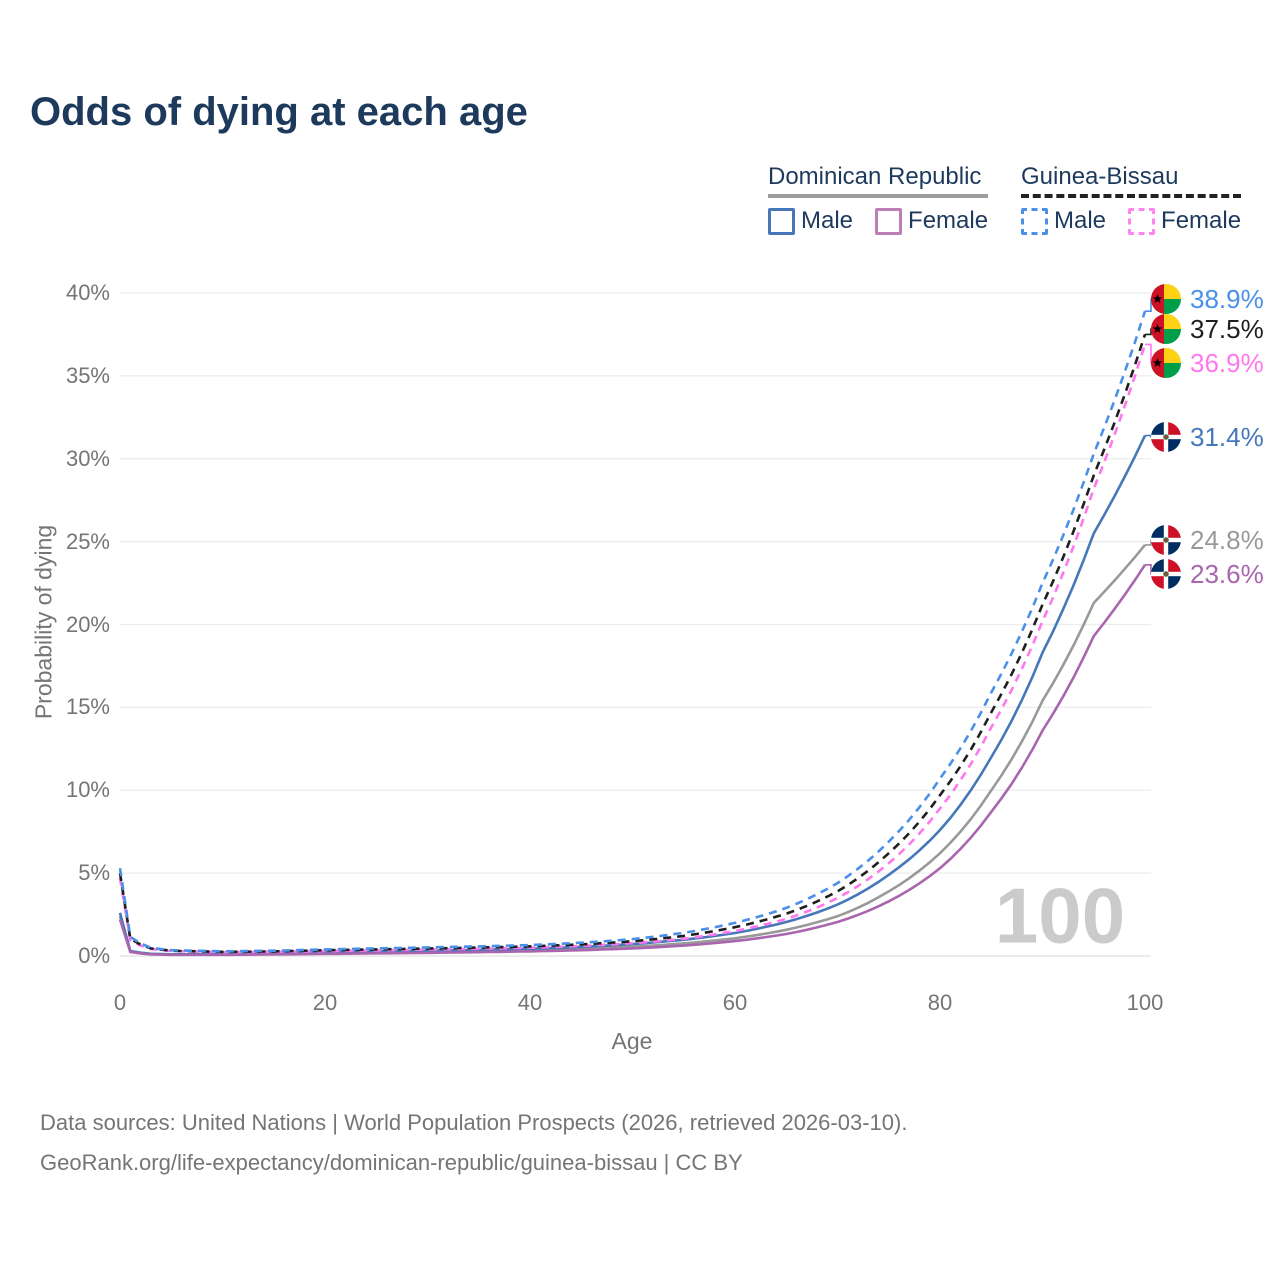  What do you see at coordinates (87, 790) in the screenshot?
I see `y-tick-label: 10%` at bounding box center [87, 790].